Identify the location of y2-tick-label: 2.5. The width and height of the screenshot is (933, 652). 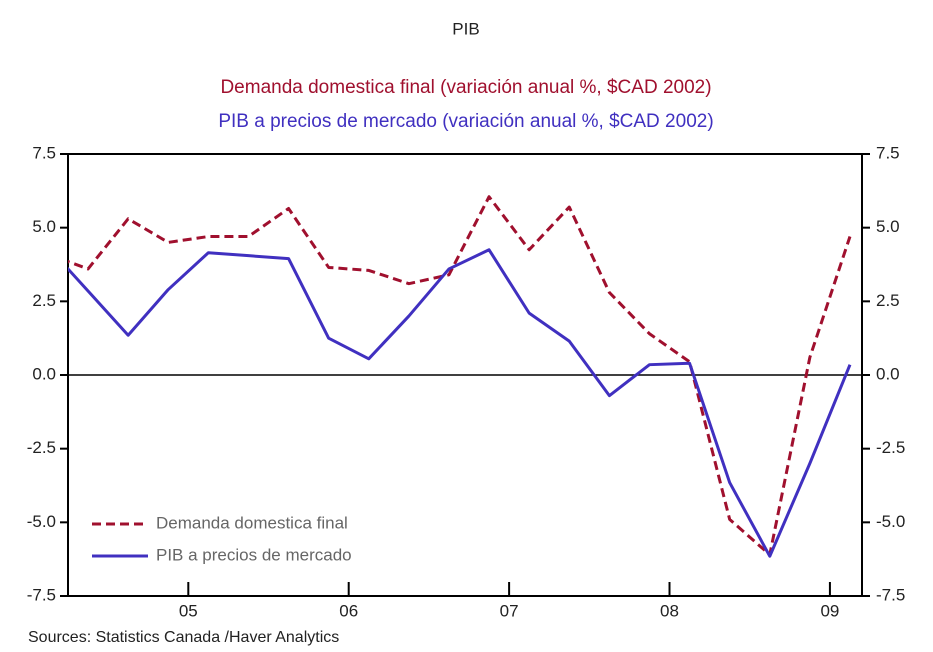
(888, 300).